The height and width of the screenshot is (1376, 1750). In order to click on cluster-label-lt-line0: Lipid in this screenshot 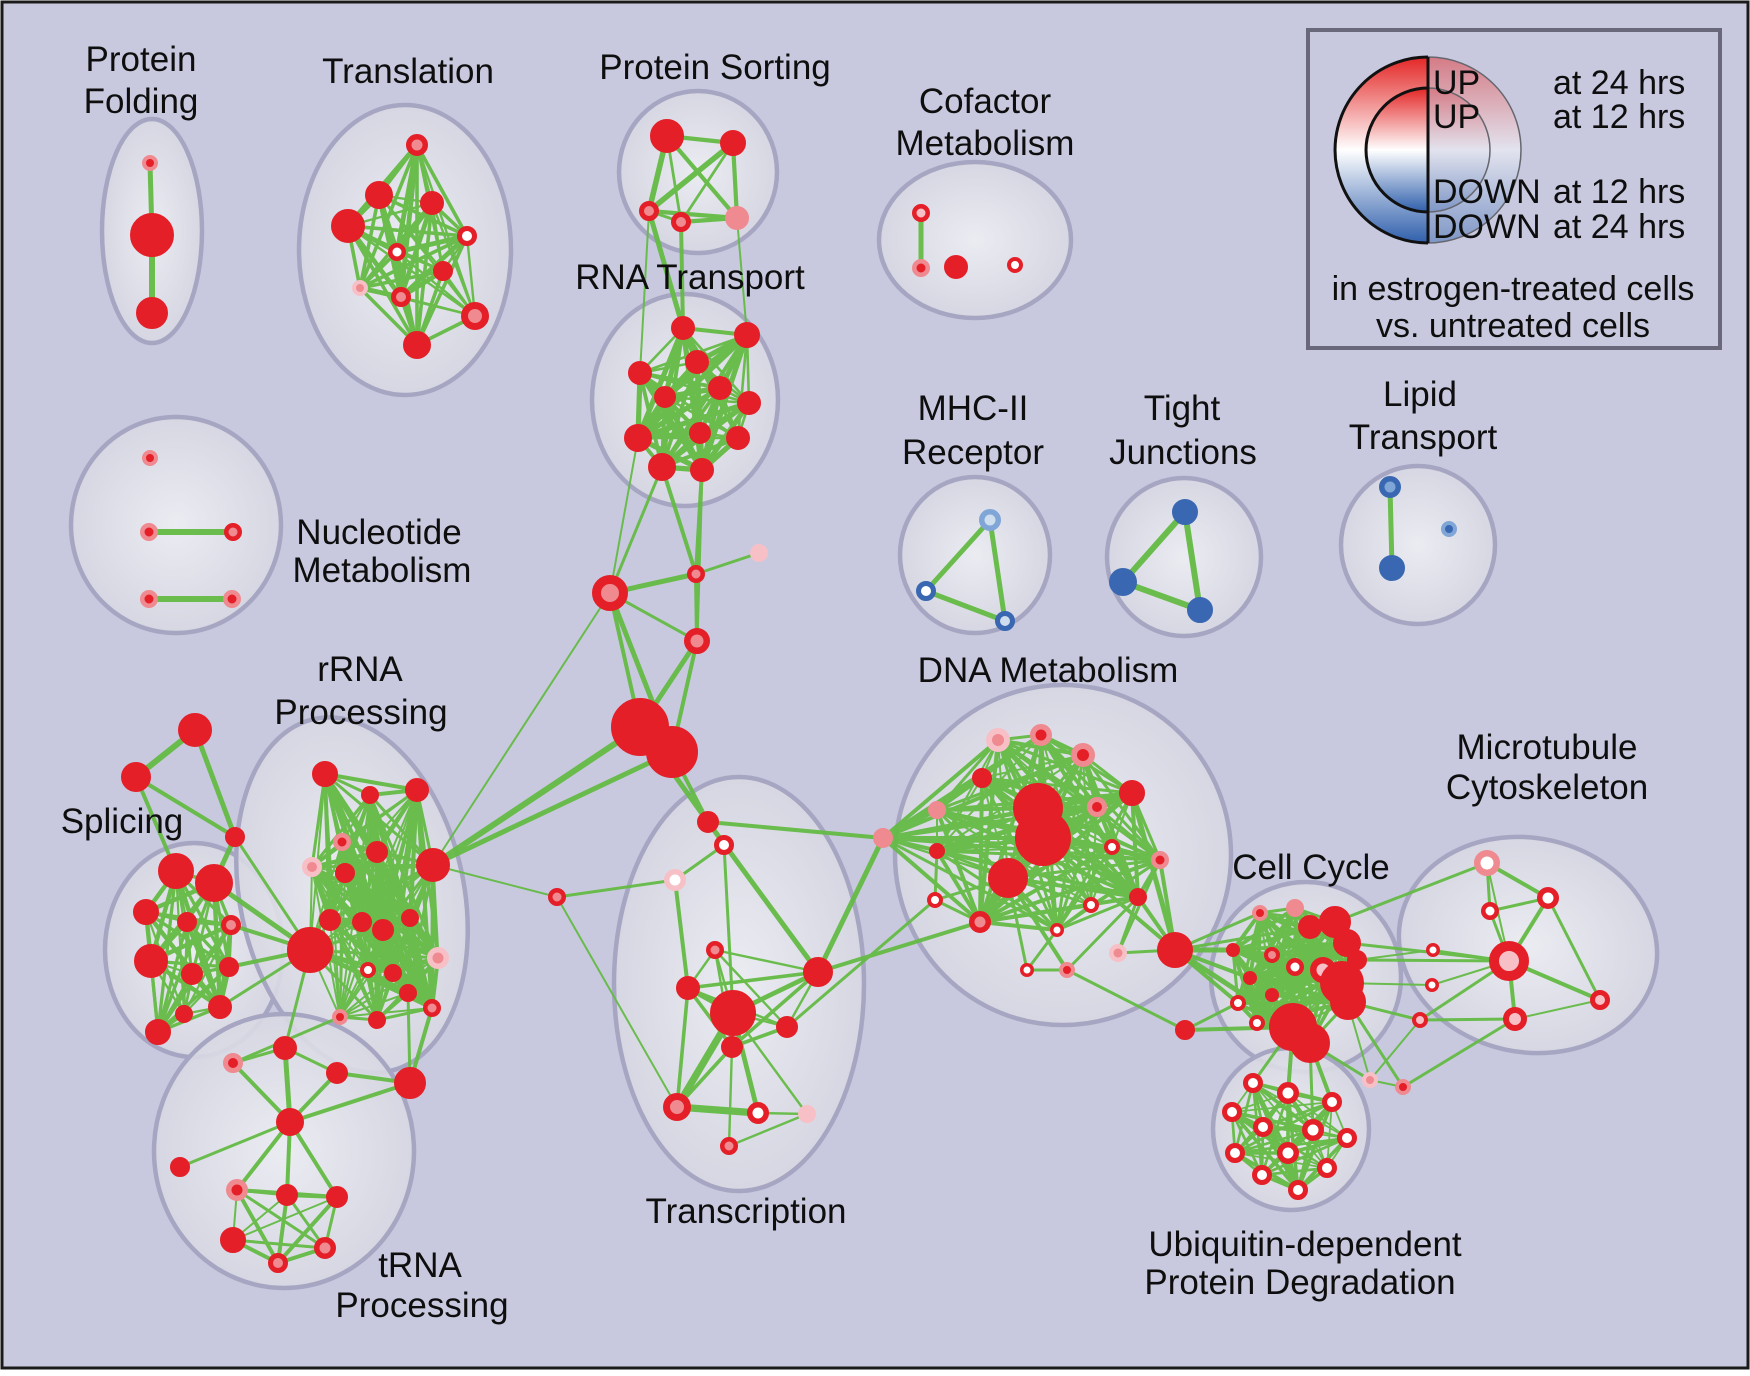, I will do `click(1420, 394)`.